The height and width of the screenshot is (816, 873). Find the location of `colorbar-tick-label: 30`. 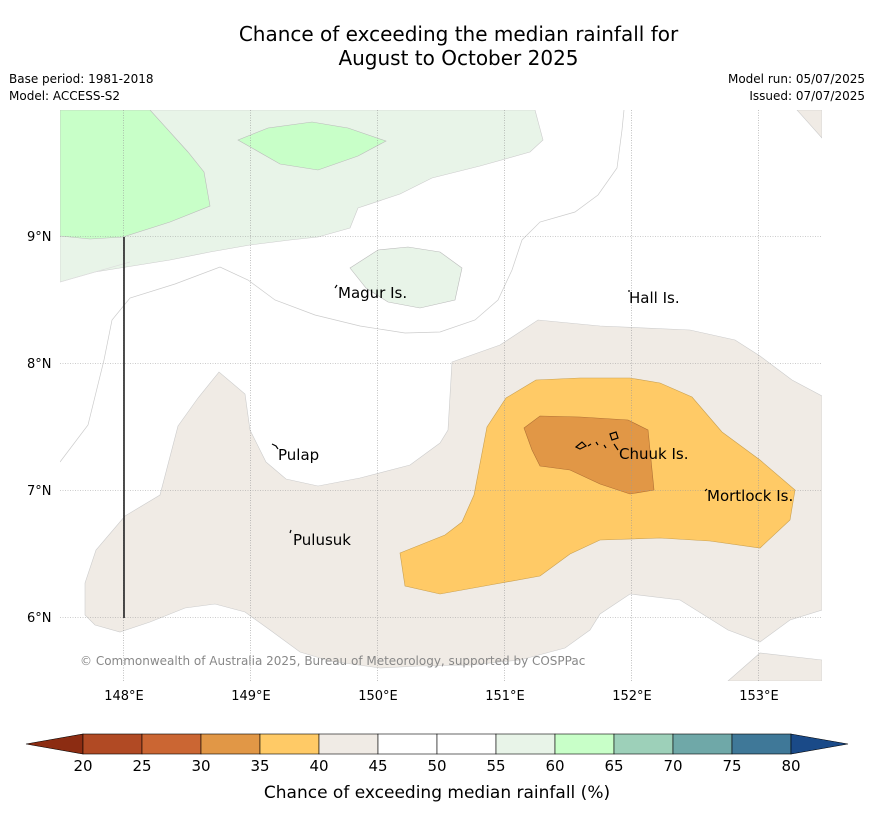

colorbar-tick-label: 30 is located at coordinates (200, 766).